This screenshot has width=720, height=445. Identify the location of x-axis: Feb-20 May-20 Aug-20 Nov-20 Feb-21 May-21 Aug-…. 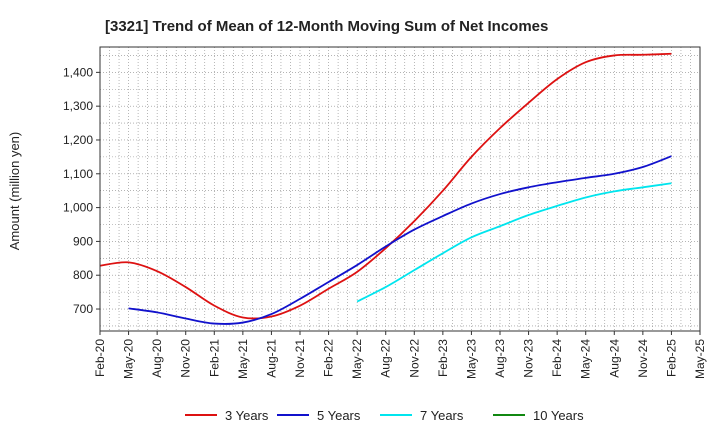
(400, 355).